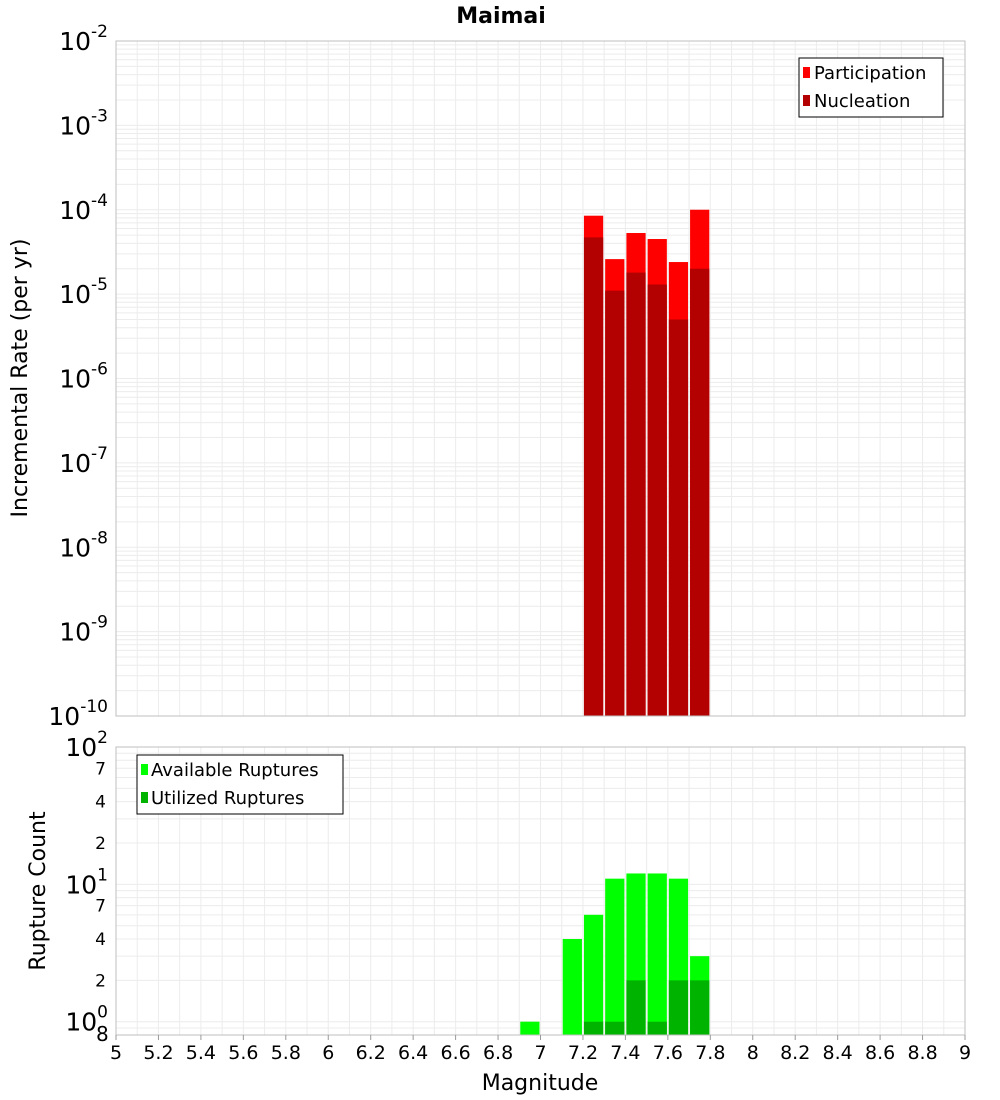 The width and height of the screenshot is (1000, 1100). Describe the element at coordinates (795, 1053) in the screenshot. I see `x-tick-label: 8.2` at that location.